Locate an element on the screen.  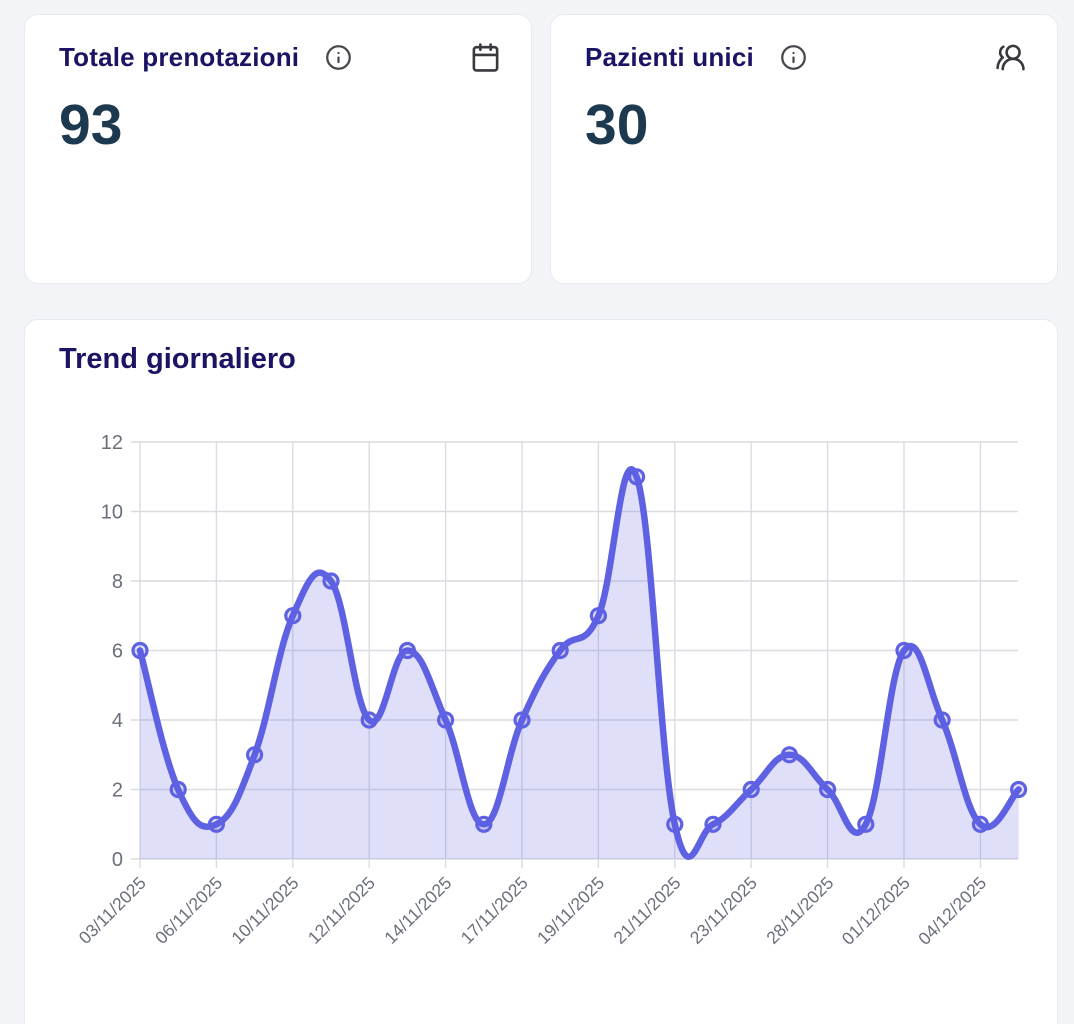
y-axis-labels: 0 2 4 6 8 10 12 is located at coordinates (112, 651).